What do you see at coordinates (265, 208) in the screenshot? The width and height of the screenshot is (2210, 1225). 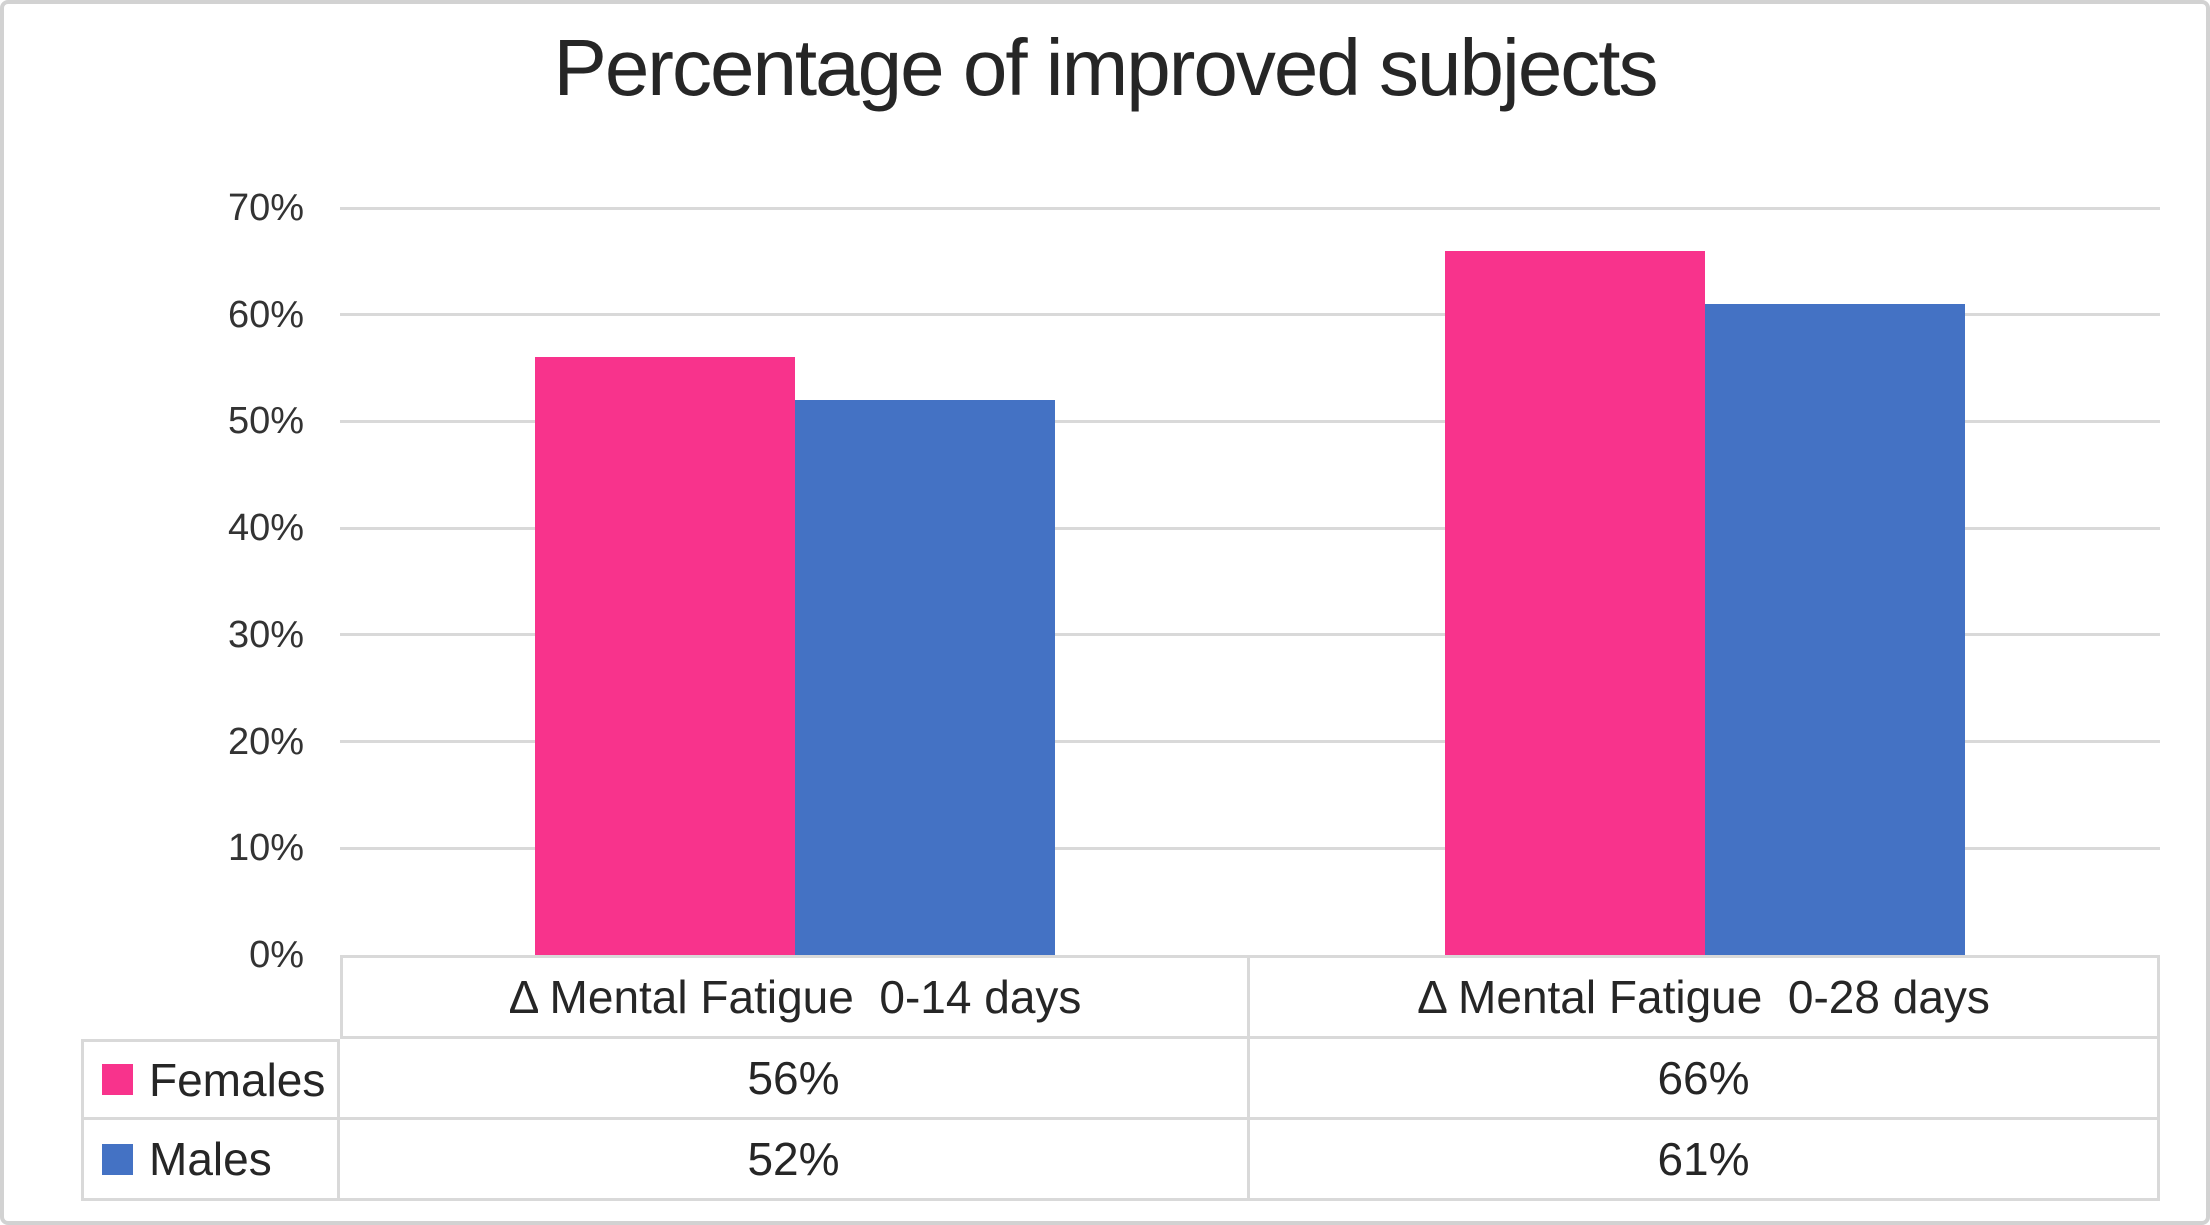 I see `y-tick-label-70%: 70%` at bounding box center [265, 208].